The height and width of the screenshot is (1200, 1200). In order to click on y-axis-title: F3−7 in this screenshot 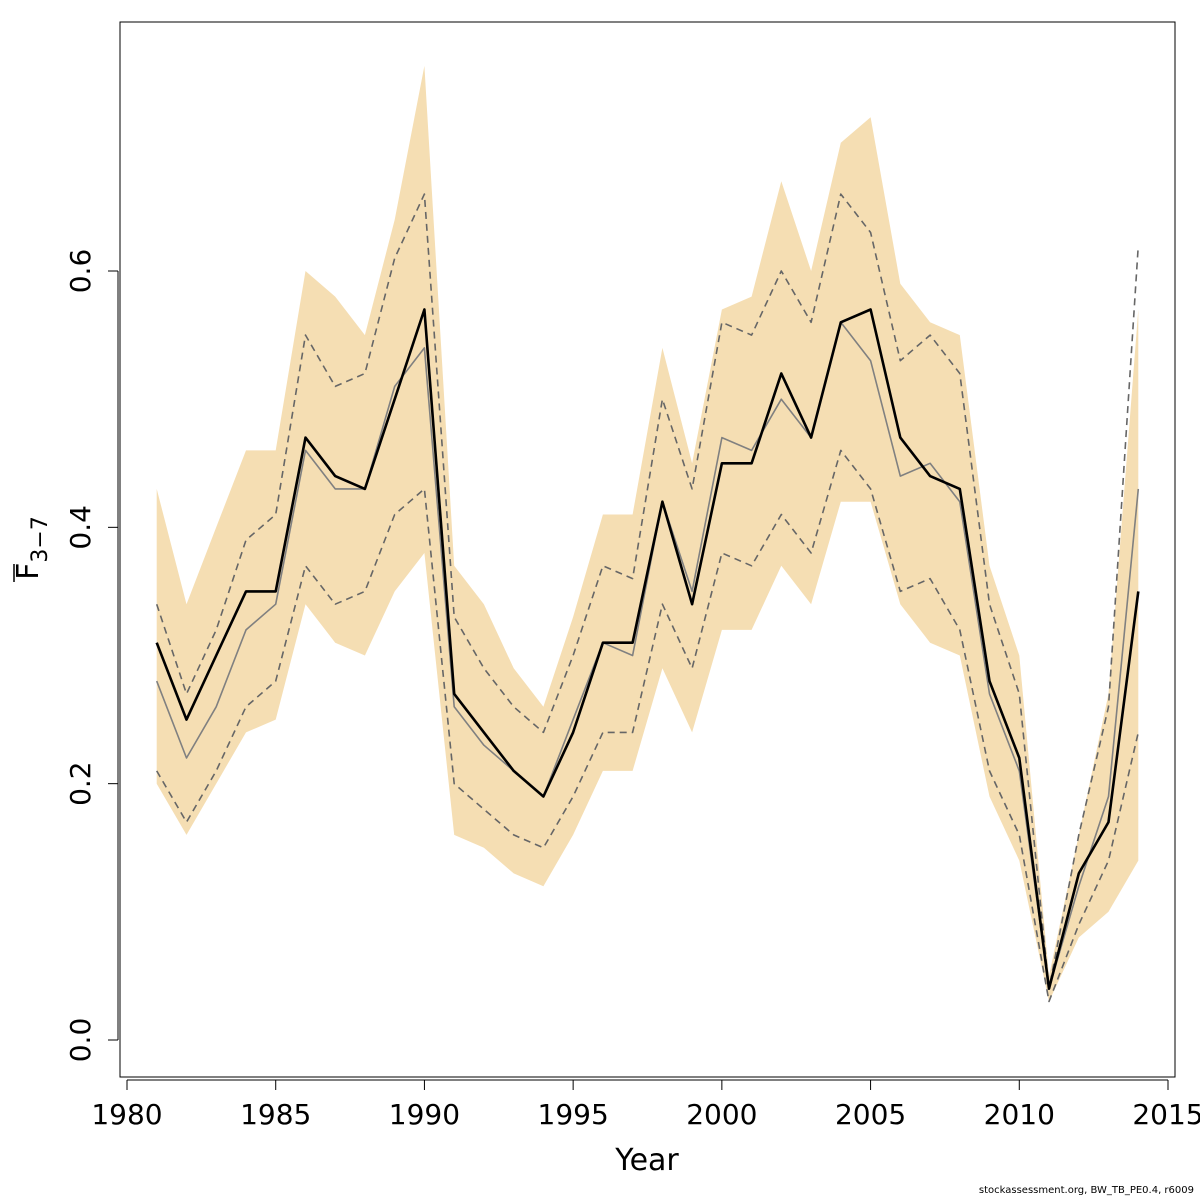, I will do `click(32, 549)`.